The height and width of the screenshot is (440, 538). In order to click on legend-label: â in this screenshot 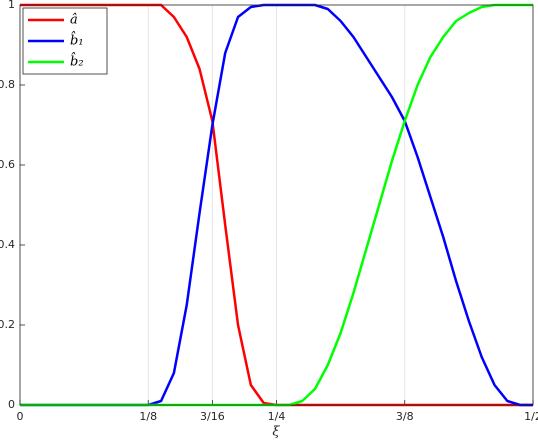, I will do `click(74, 20)`.